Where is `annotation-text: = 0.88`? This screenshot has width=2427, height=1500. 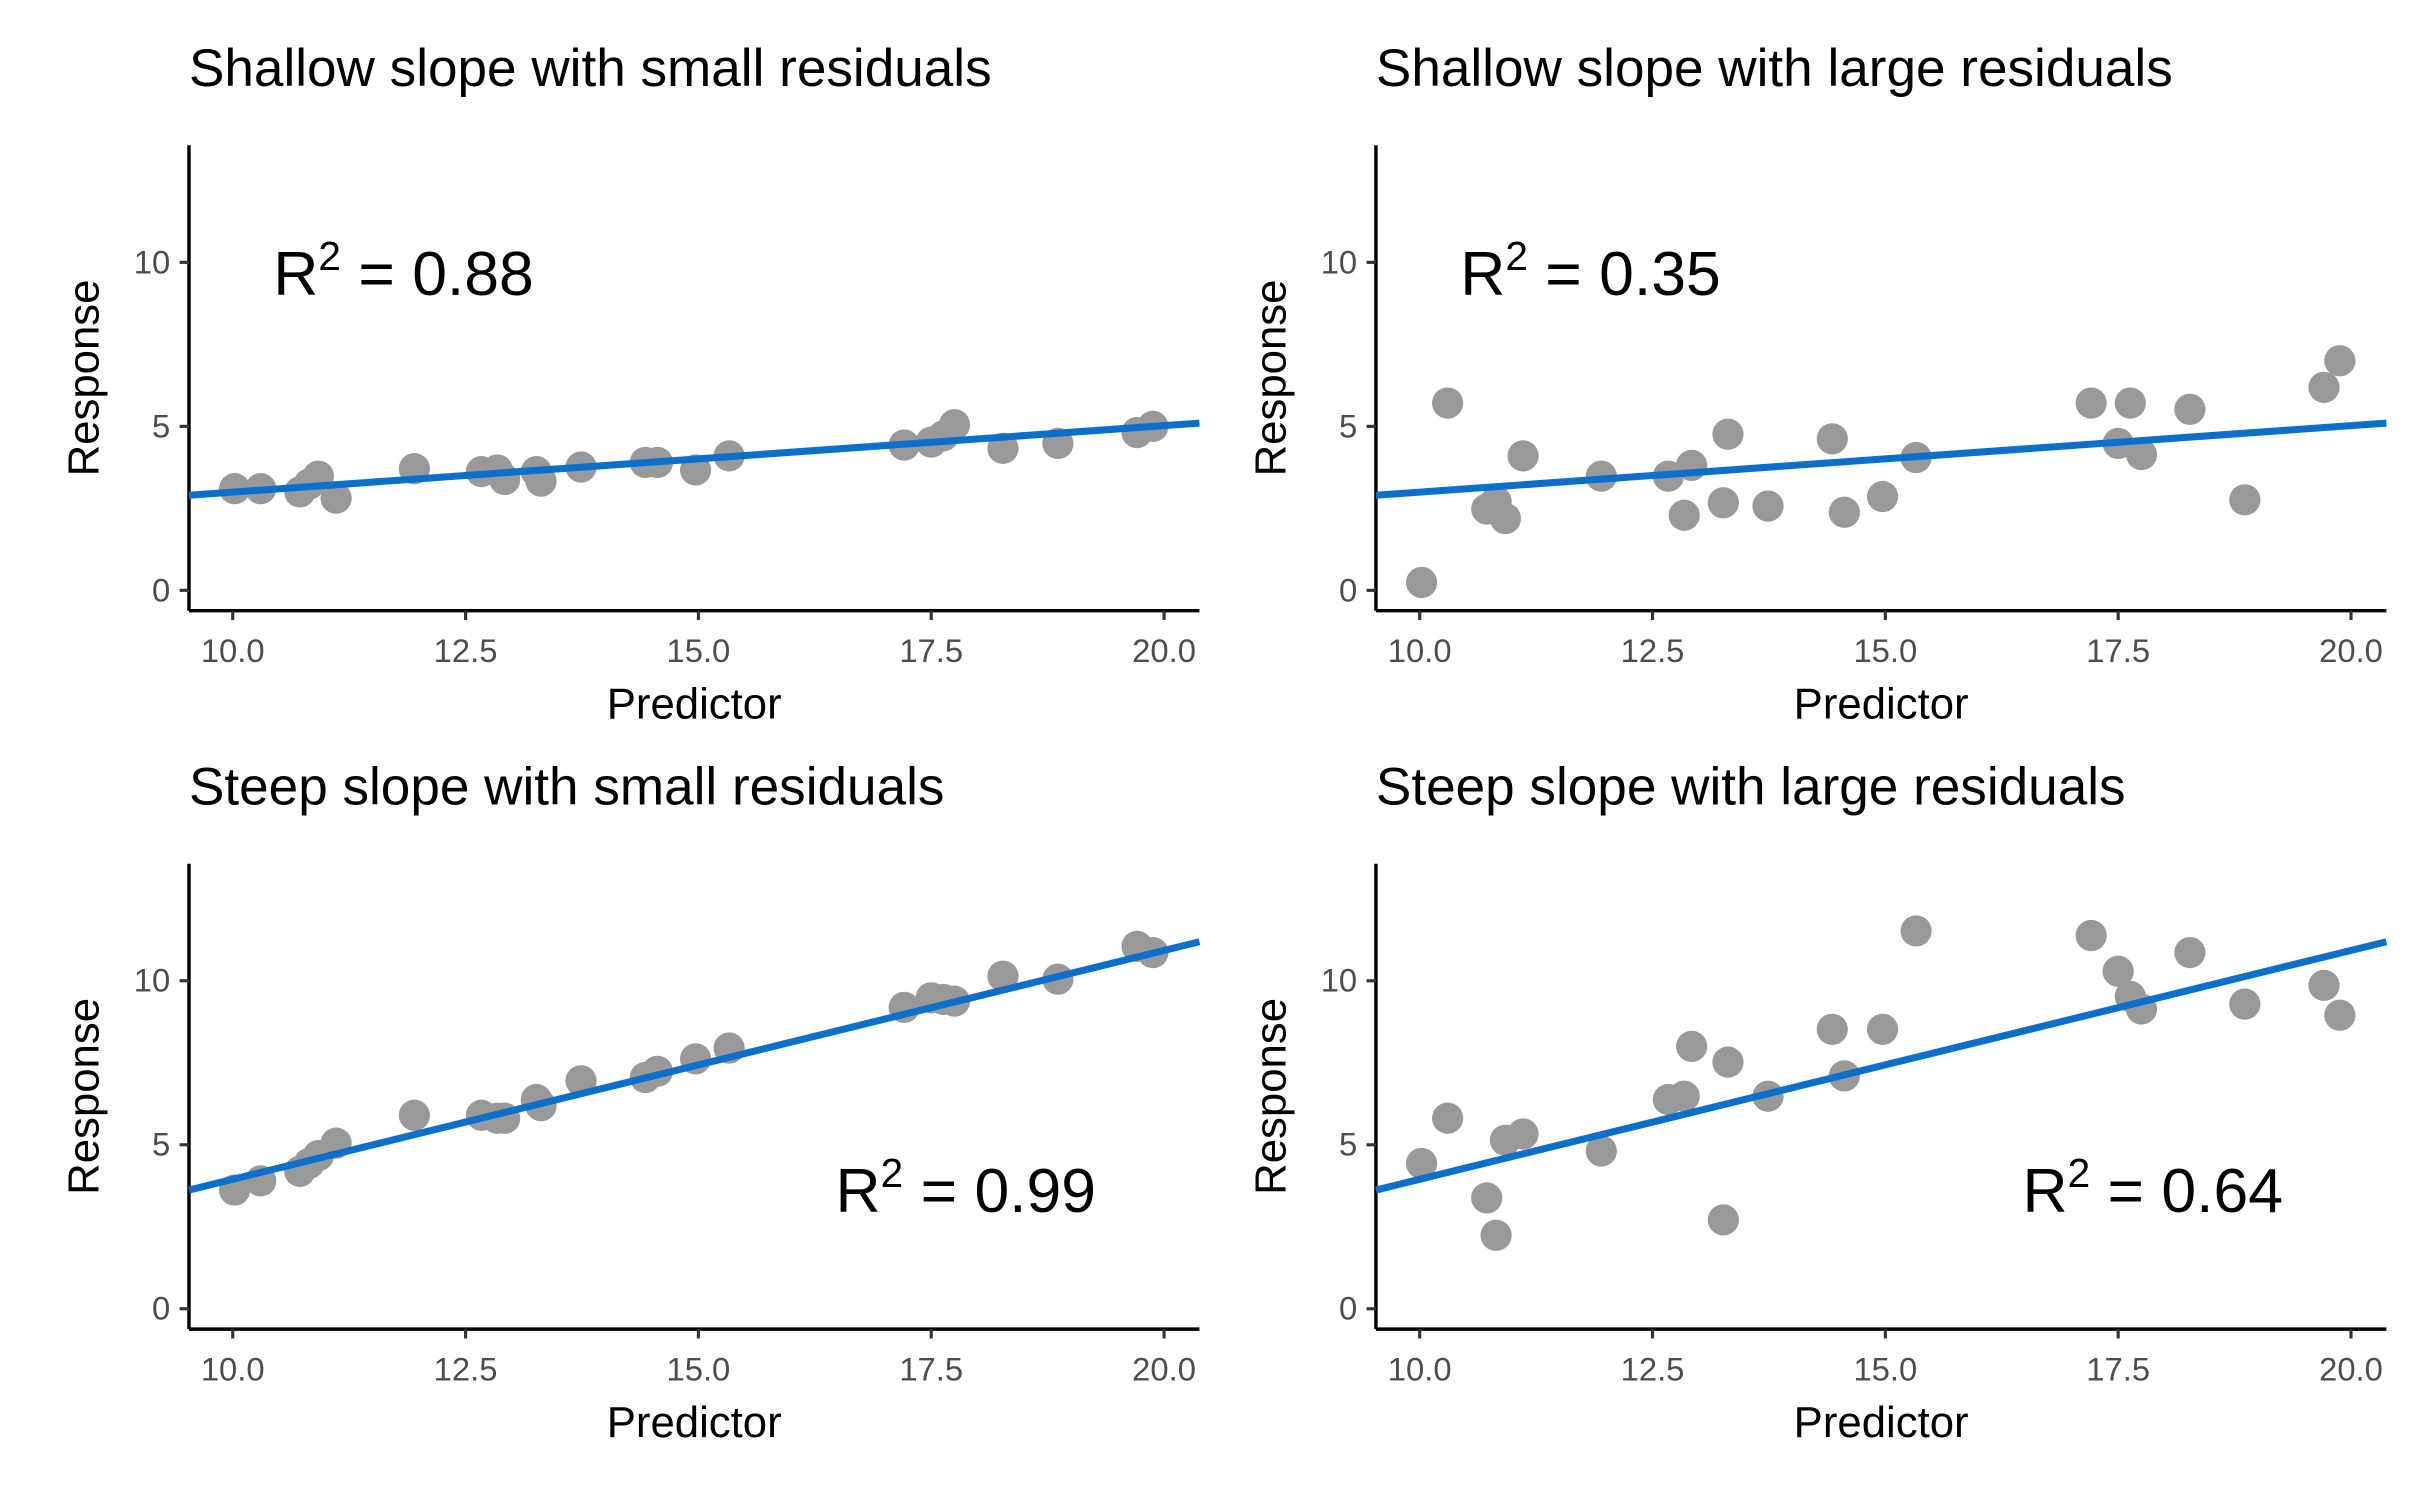 annotation-text: = 0.88 is located at coordinates (437, 274).